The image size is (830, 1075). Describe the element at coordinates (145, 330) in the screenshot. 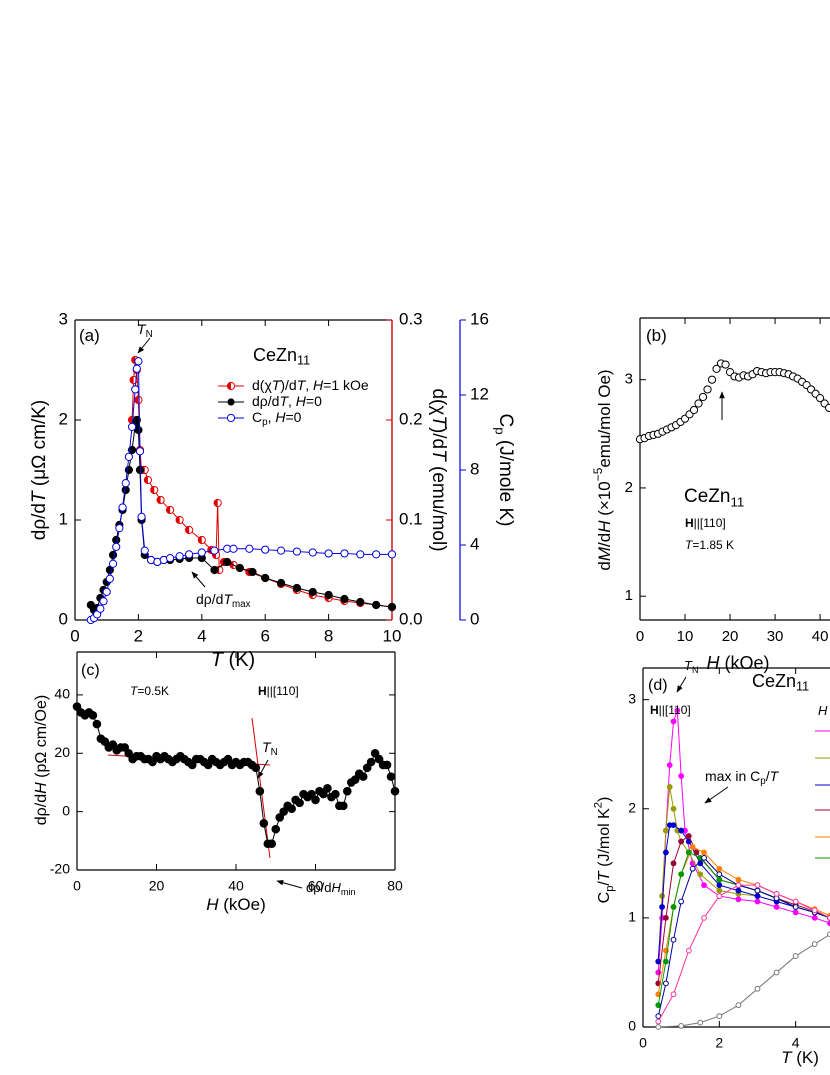

I see `annotation: TN` at that location.